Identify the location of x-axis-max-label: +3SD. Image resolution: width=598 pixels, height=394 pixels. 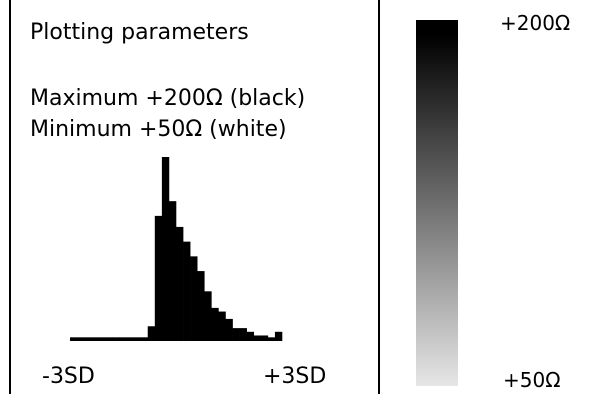
(295, 376).